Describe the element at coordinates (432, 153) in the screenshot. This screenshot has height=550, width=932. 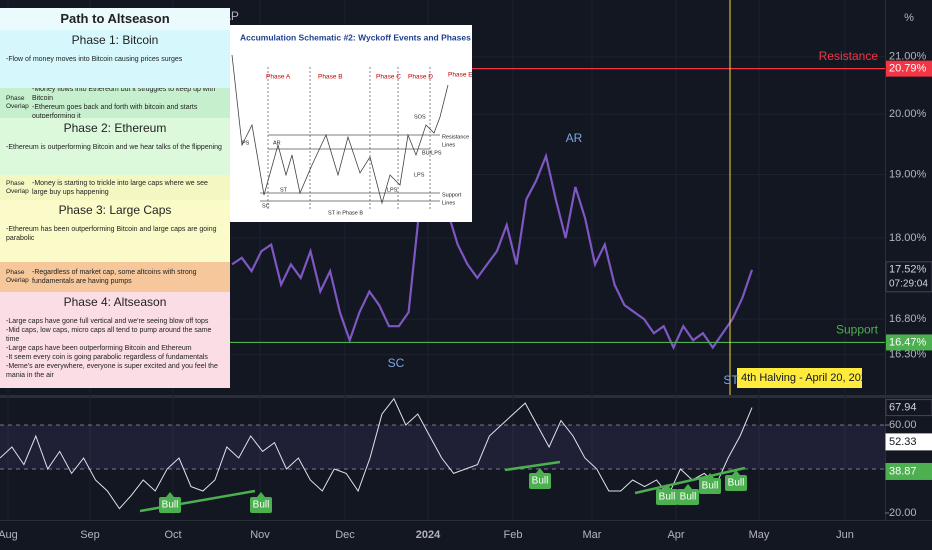
I see `schematic-label: BU/LPS` at that location.